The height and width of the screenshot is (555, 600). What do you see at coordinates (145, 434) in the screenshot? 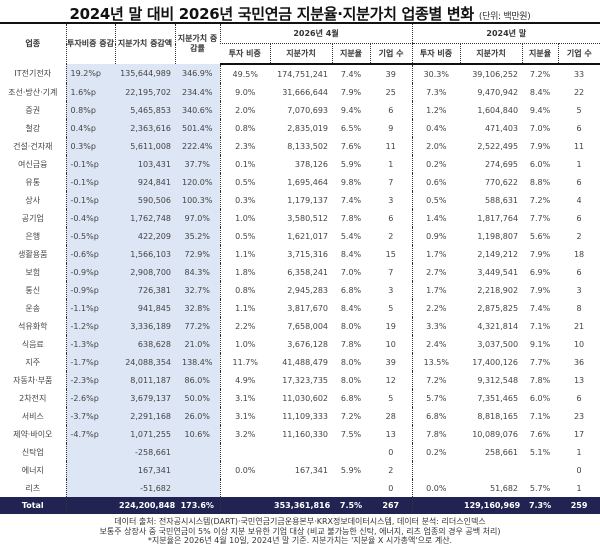
I see `cell-value-change: 1,071,255` at bounding box center [145, 434].